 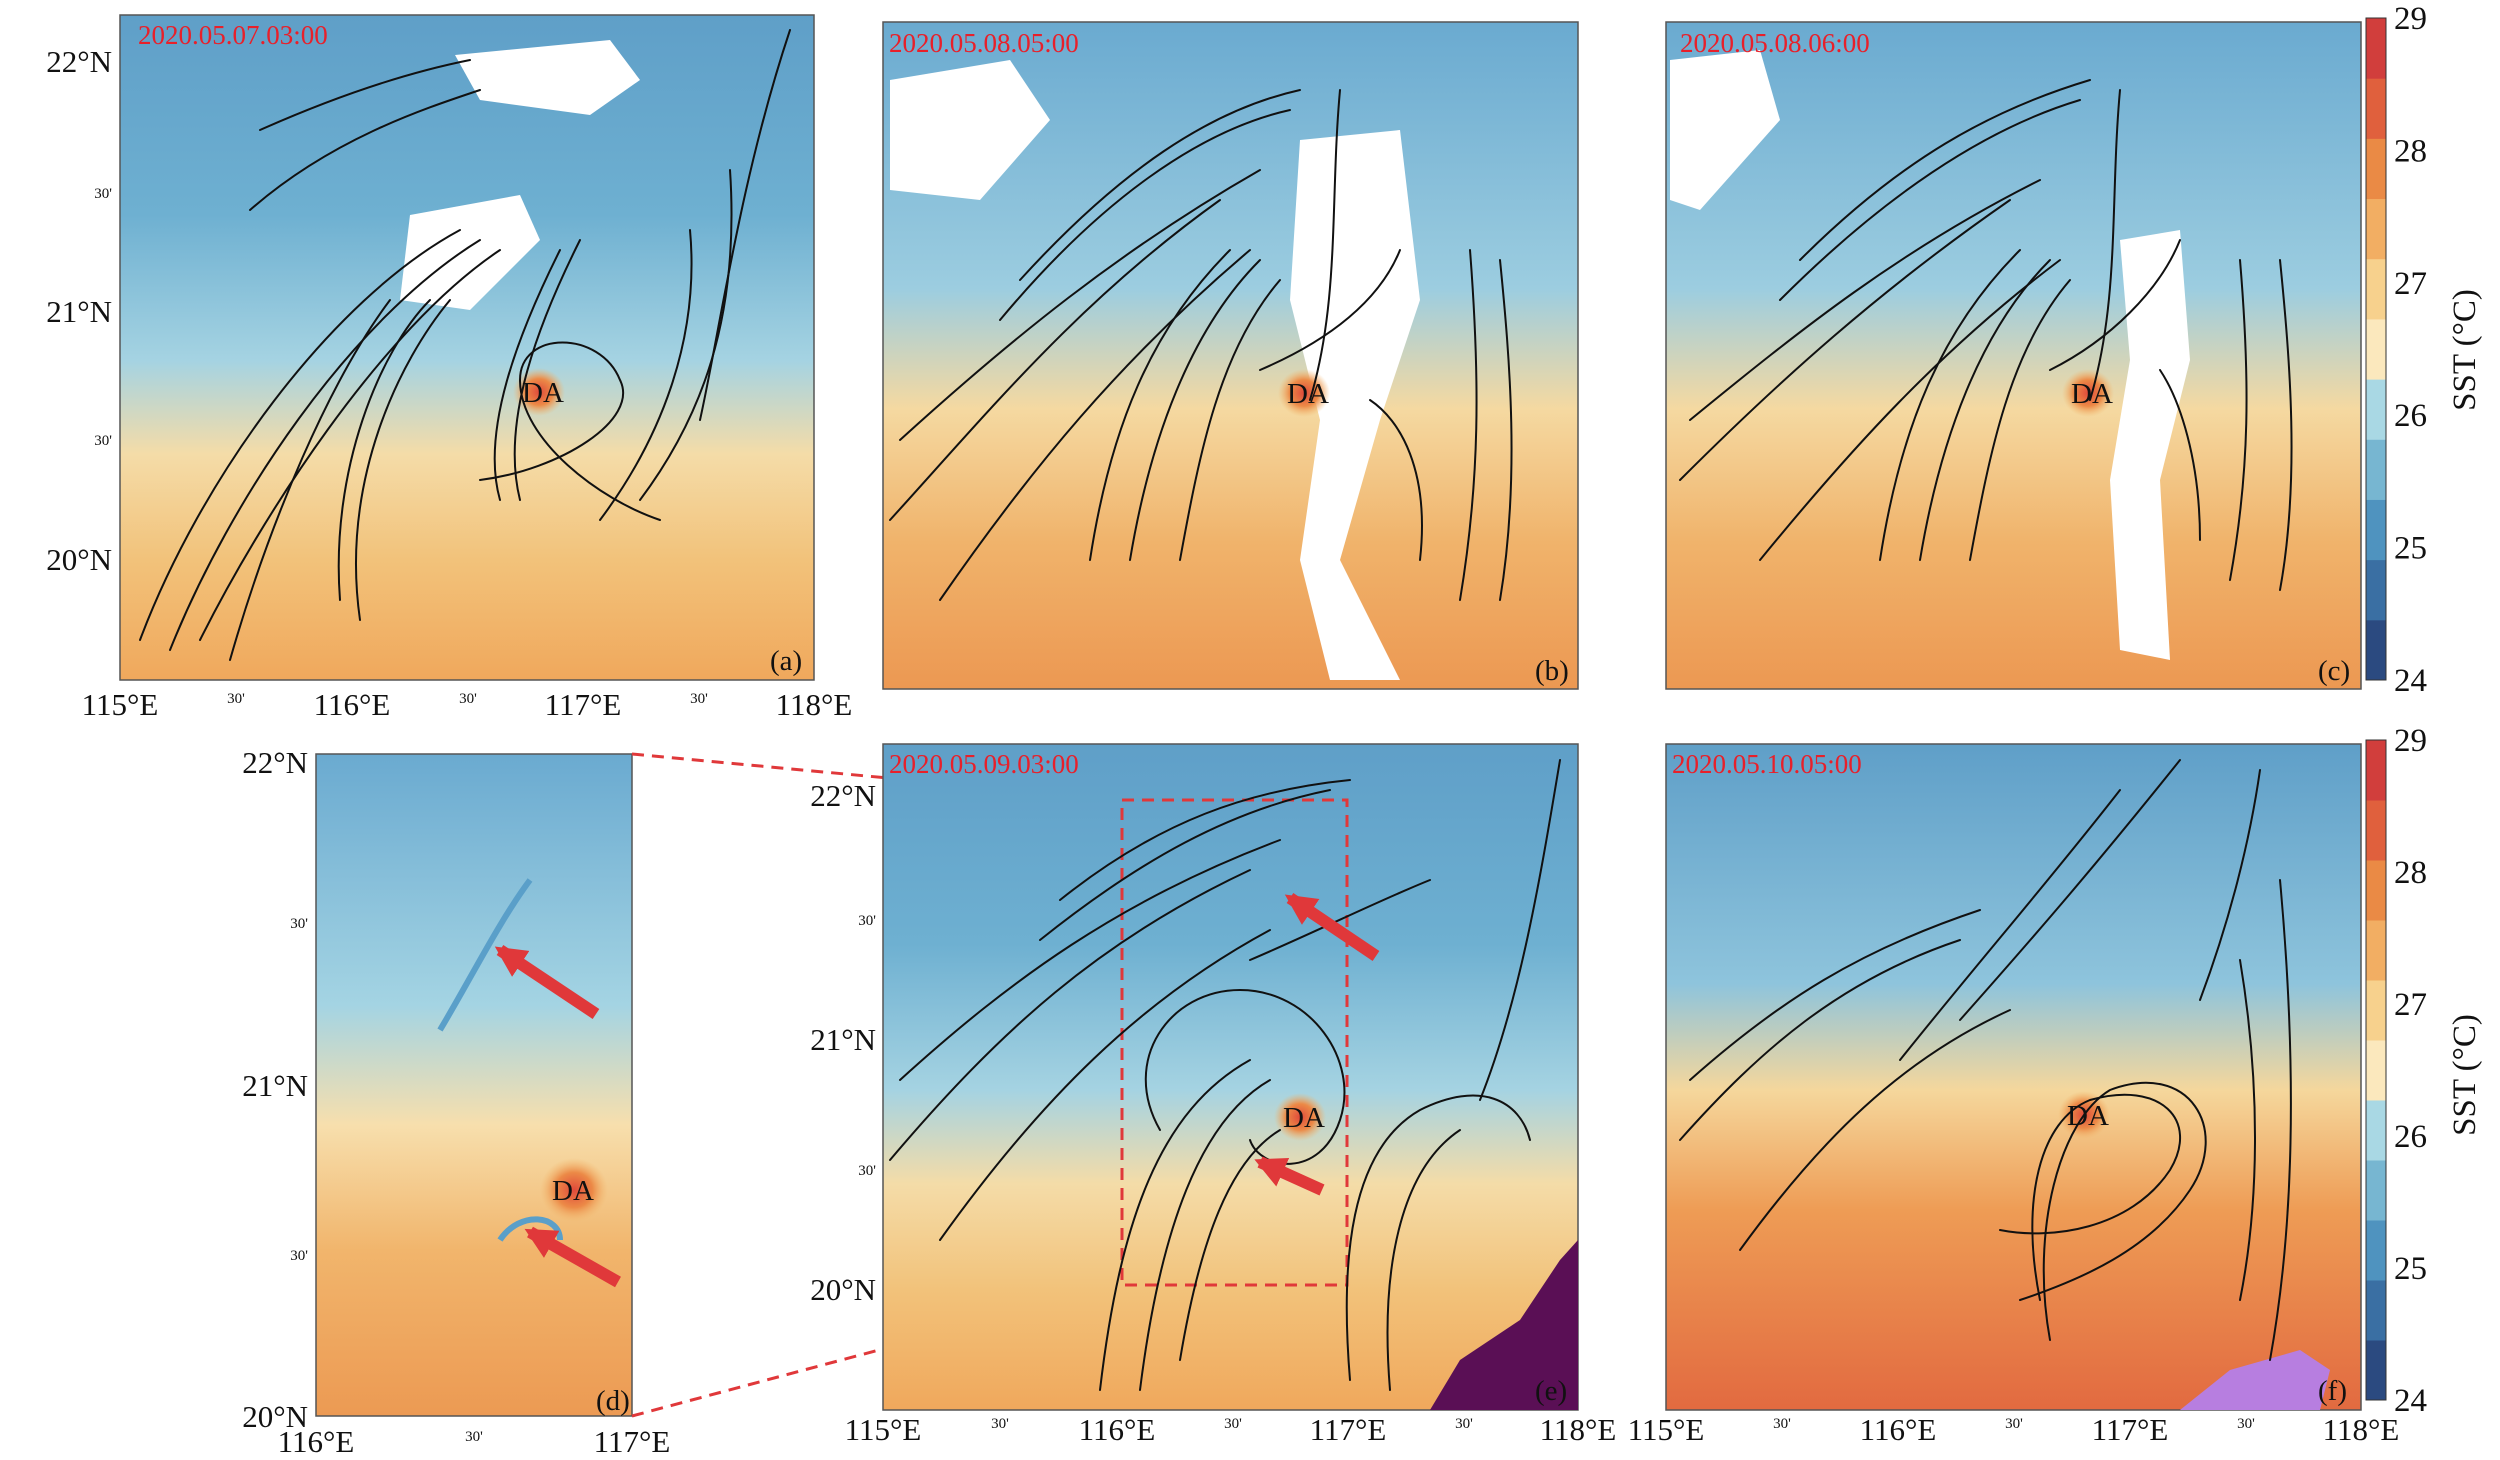 I want to click on lat-min2-d: 30', so click(x=299, y=1256).